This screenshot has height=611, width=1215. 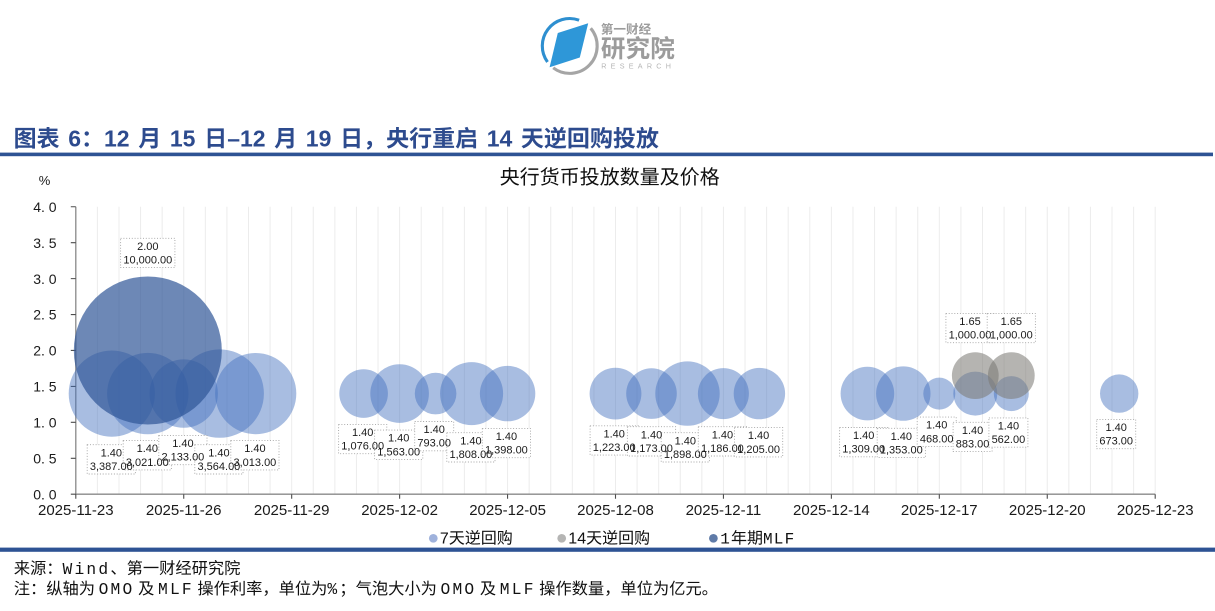 What do you see at coordinates (147, 261) in the screenshot?
I see `svg-text: 10,000.00` at bounding box center [147, 261].